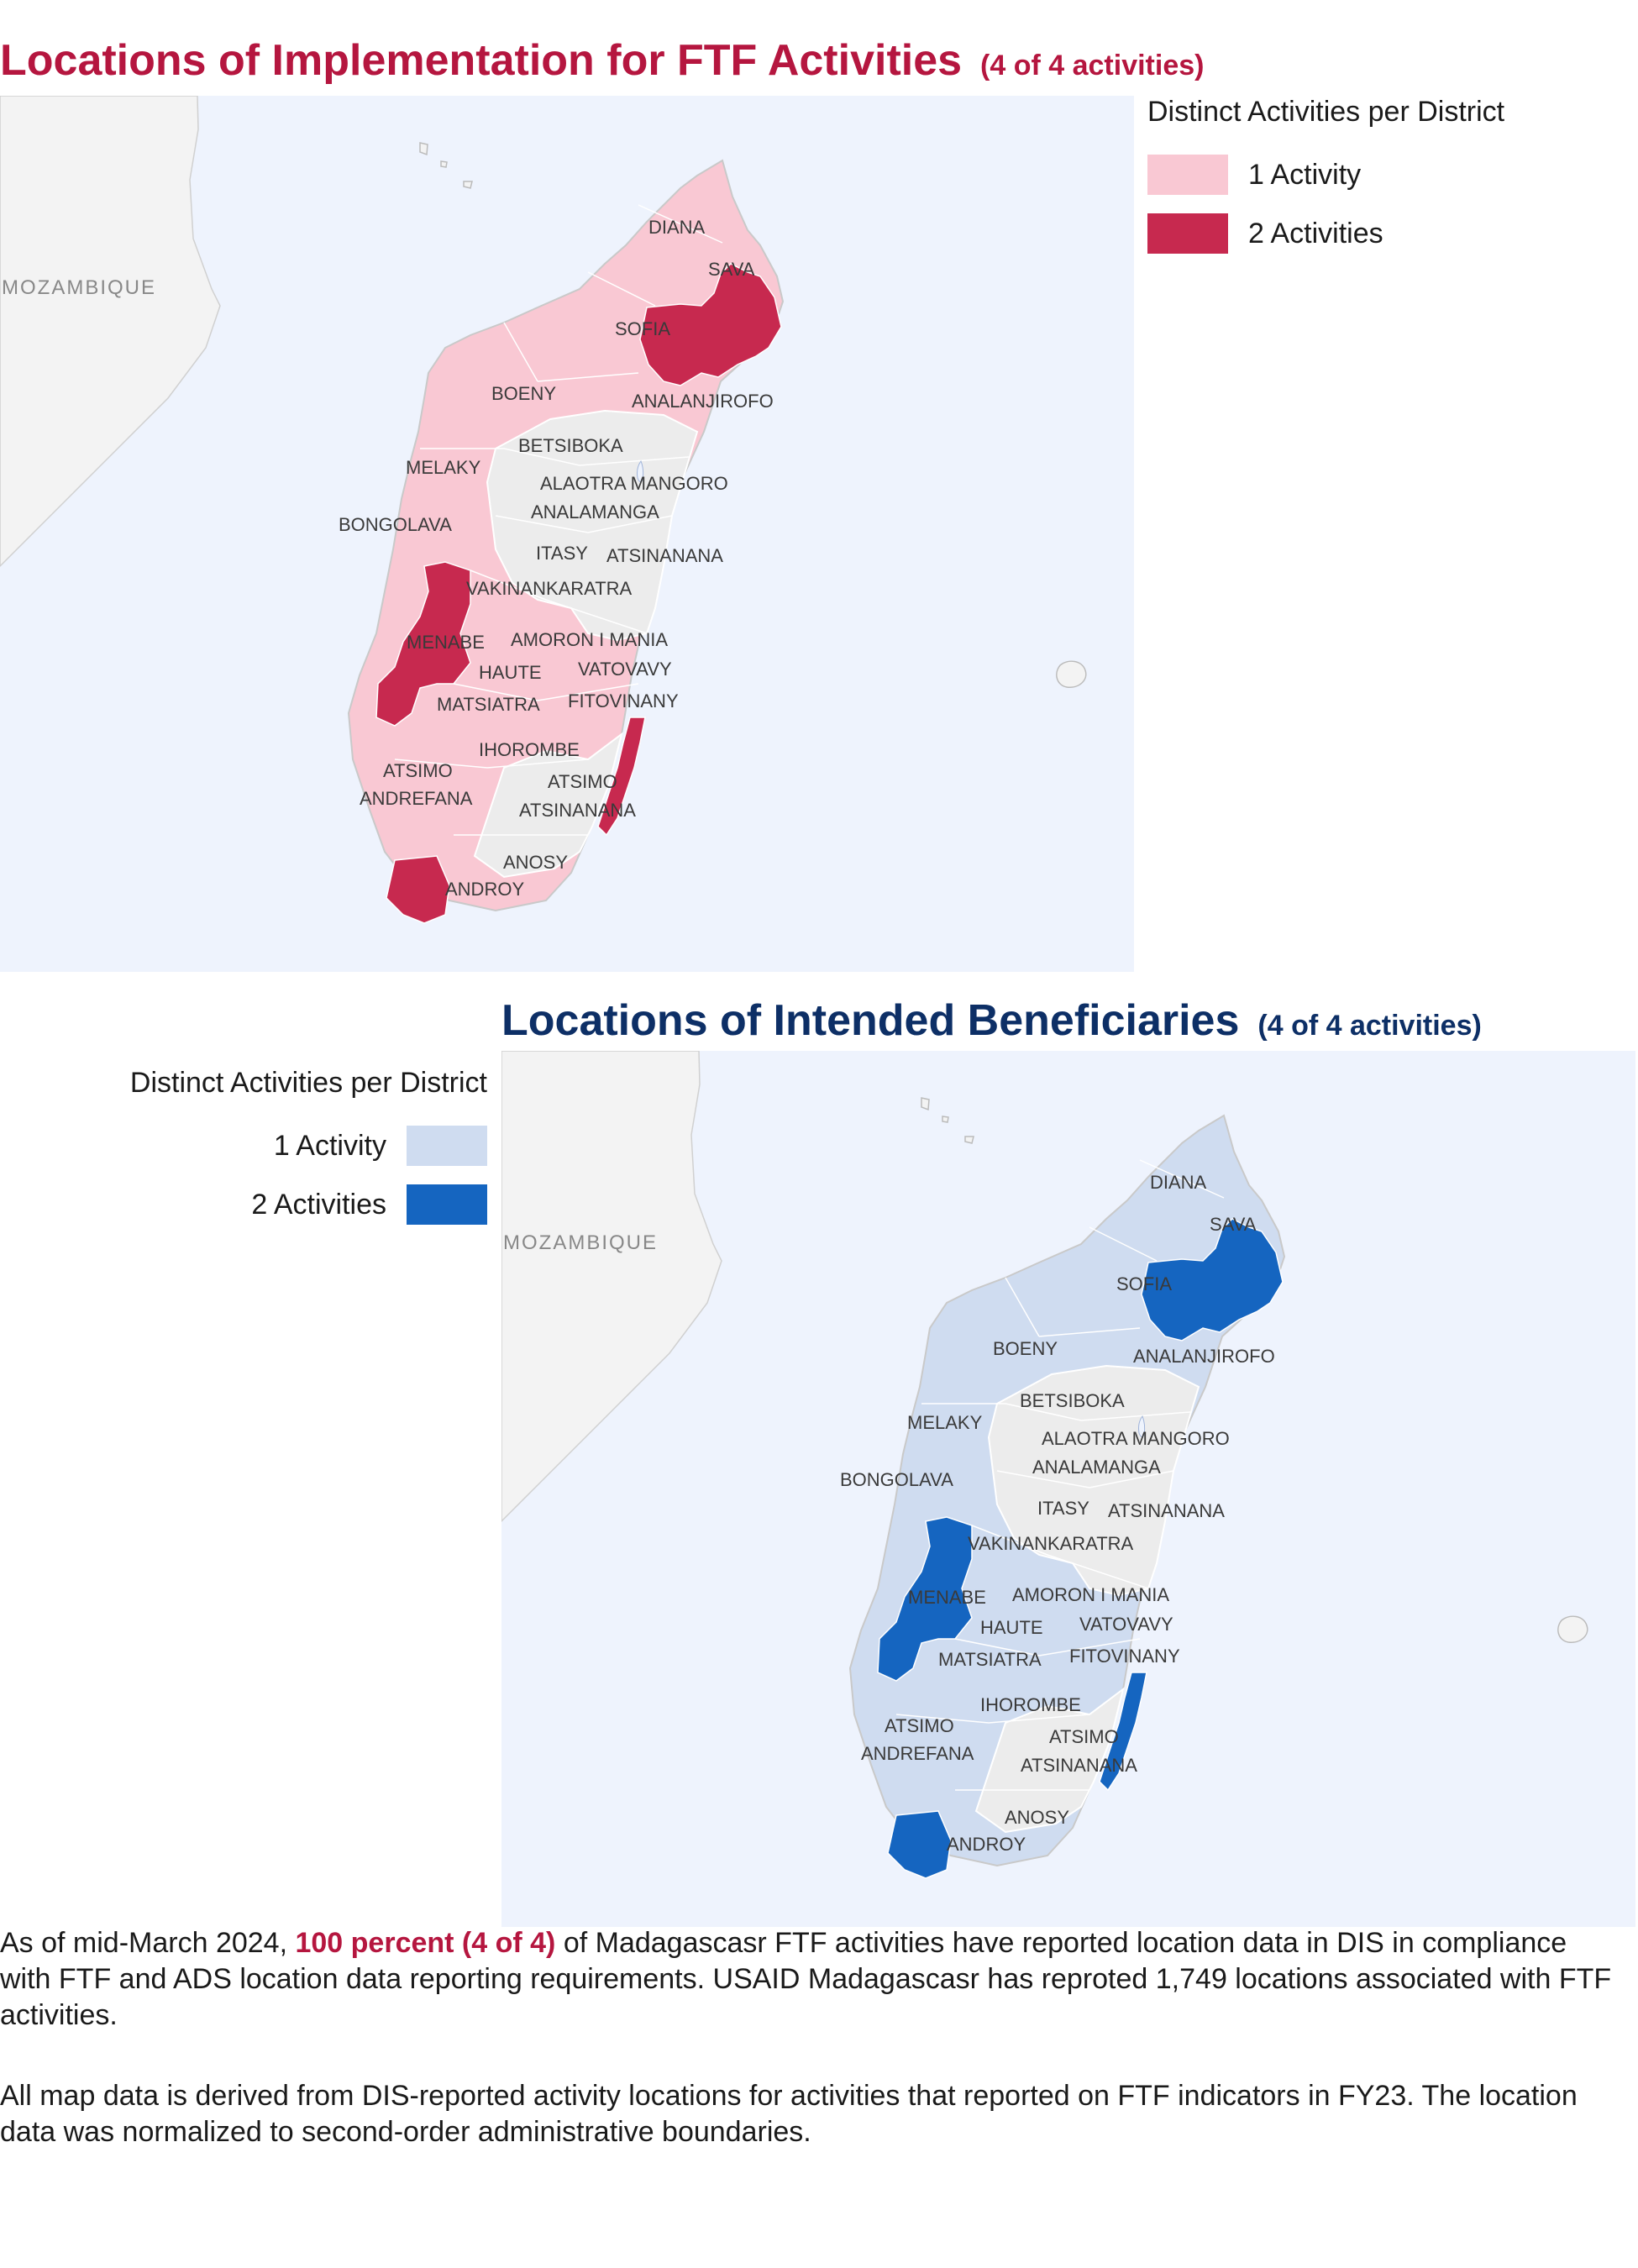  What do you see at coordinates (1144, 1283) in the screenshot?
I see `region-label-sofia: SOFIA` at bounding box center [1144, 1283].